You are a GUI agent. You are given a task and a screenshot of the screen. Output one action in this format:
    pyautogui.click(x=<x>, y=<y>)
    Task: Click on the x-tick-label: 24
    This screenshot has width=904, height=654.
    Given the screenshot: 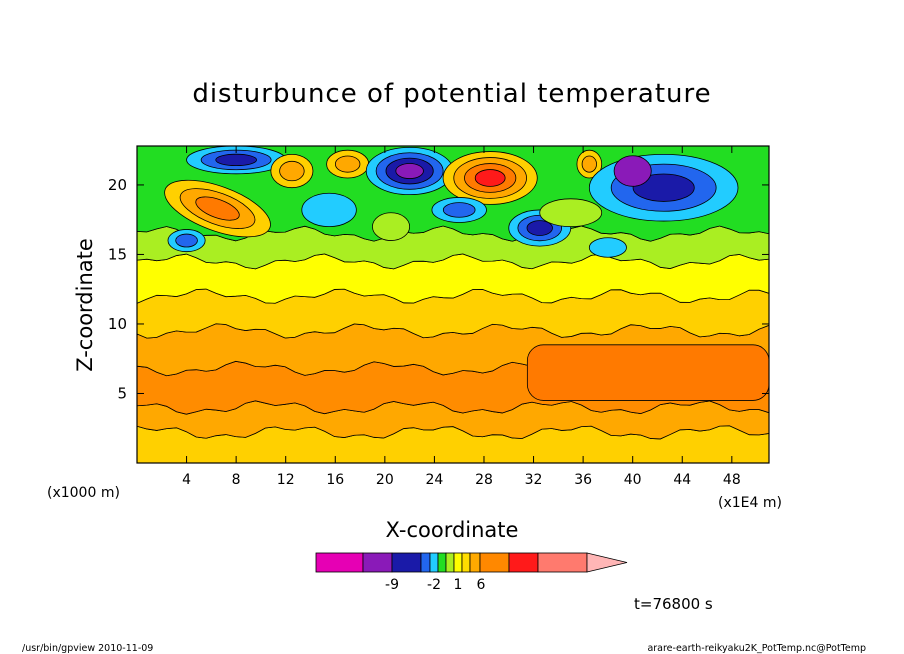 What is the action you would take?
    pyautogui.click(x=434, y=480)
    